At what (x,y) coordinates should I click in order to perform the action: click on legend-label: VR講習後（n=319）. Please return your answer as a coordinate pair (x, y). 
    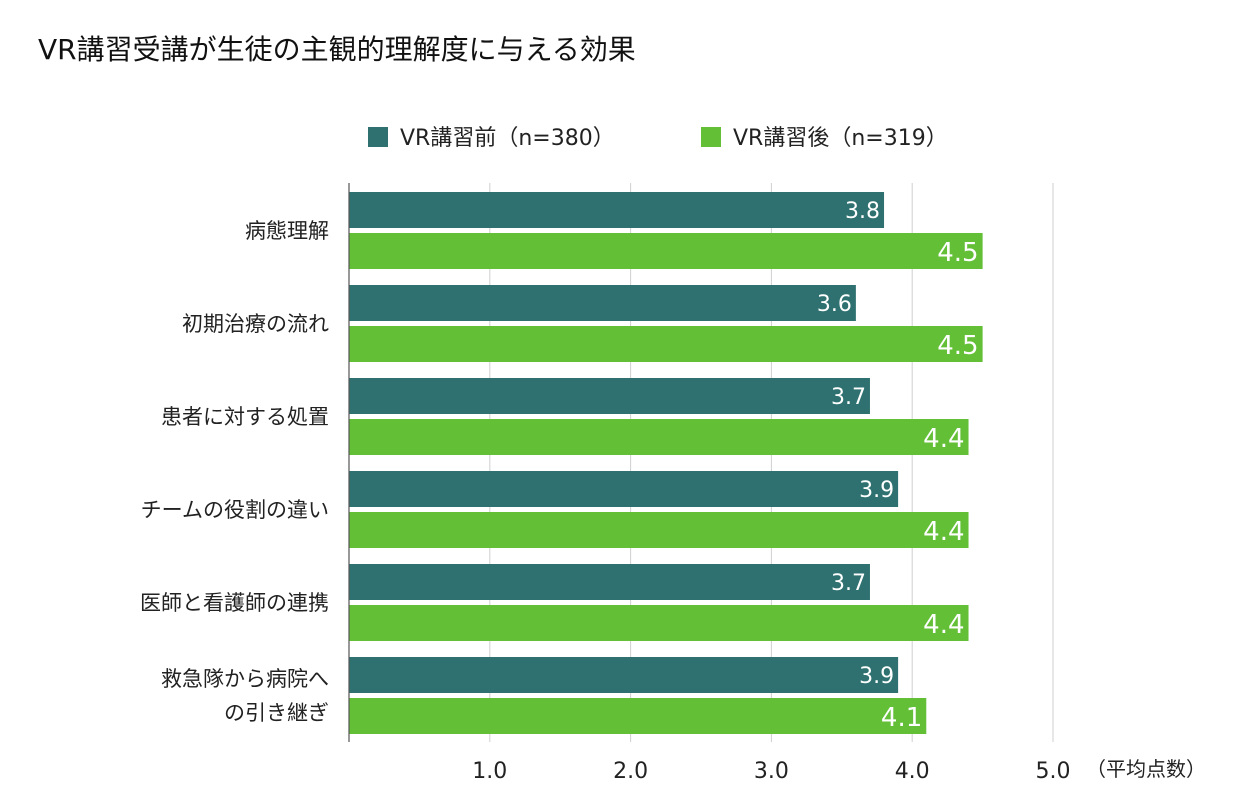
    Looking at the image, I should click on (840, 138).